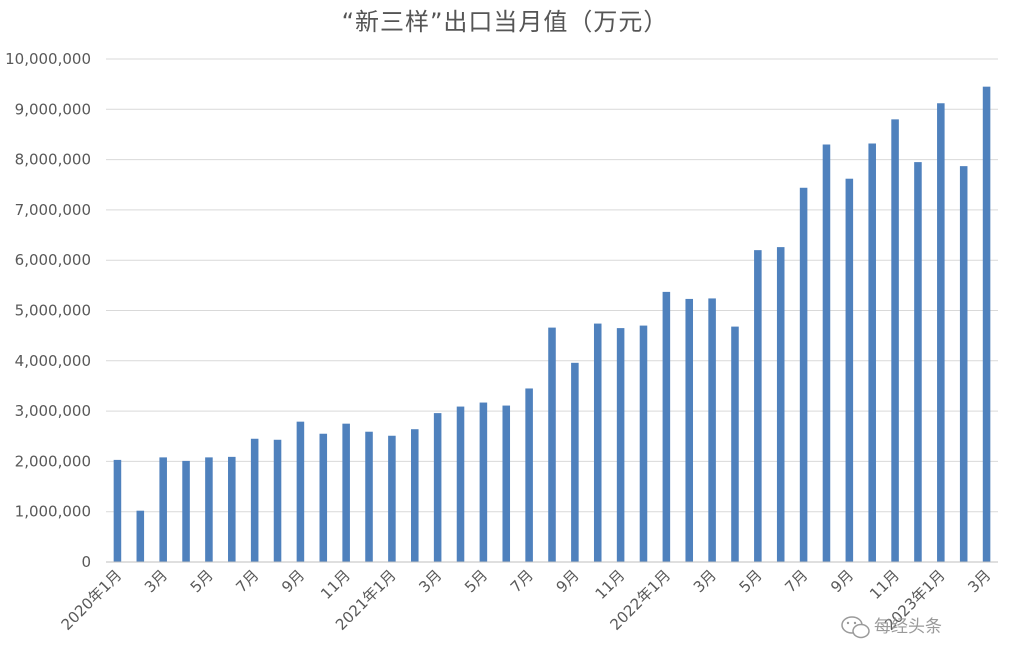  Describe the element at coordinates (48, 59) in the screenshot. I see `y-tick-label: 10,000,000` at that location.